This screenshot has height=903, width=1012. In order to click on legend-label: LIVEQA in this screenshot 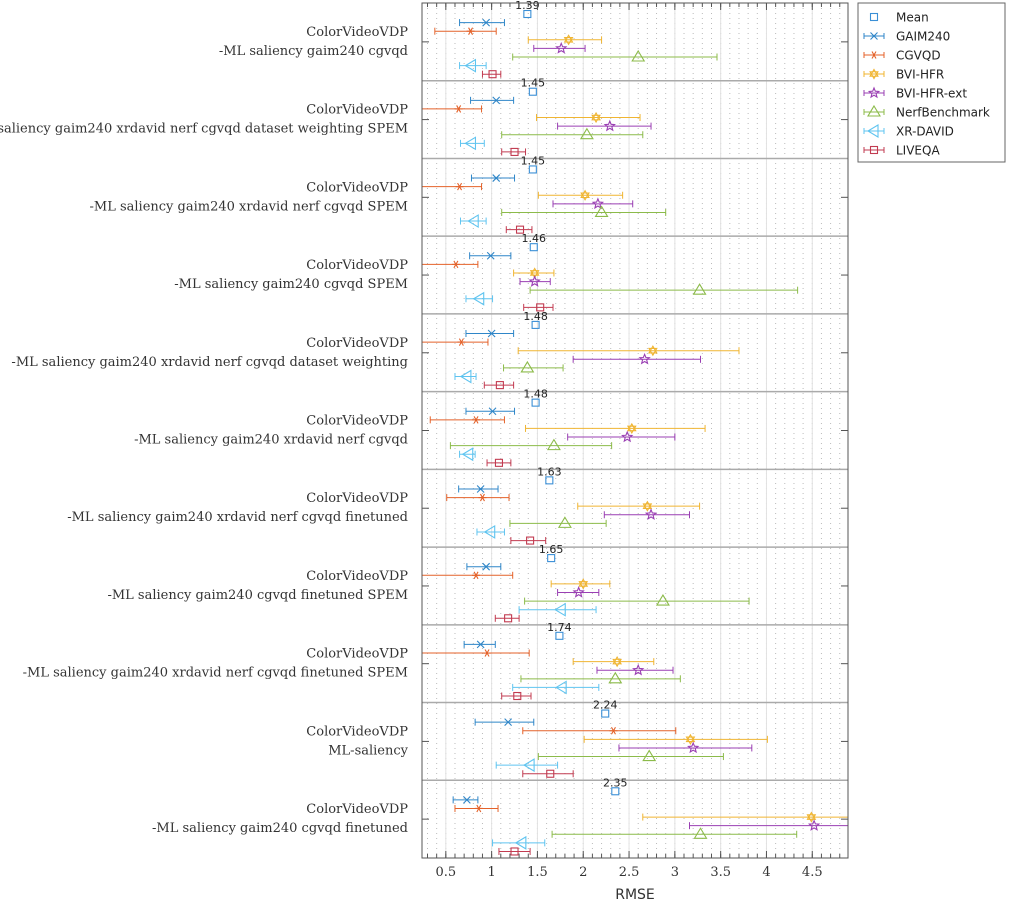, I will do `click(918, 151)`.